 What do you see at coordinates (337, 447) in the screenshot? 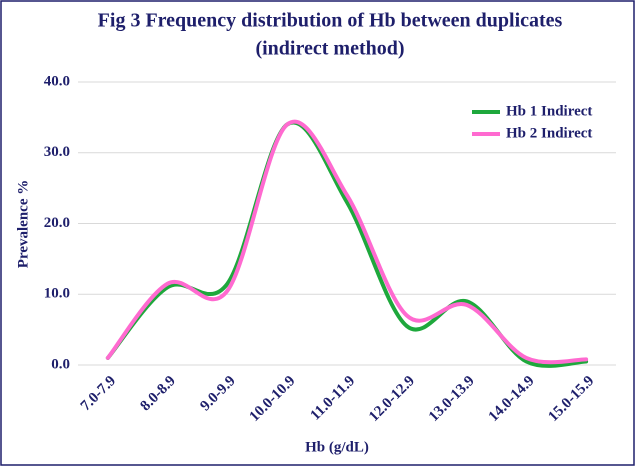
I see `x-axis-title: Hb (g/dL)` at bounding box center [337, 447].